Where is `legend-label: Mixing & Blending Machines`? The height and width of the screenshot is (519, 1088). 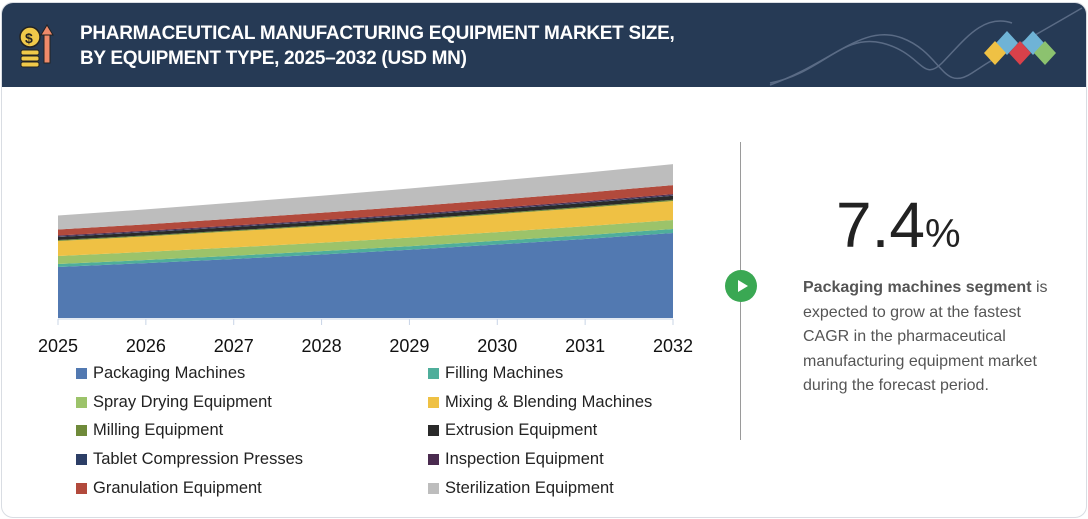 legend-label: Mixing & Blending Machines is located at coordinates (549, 401).